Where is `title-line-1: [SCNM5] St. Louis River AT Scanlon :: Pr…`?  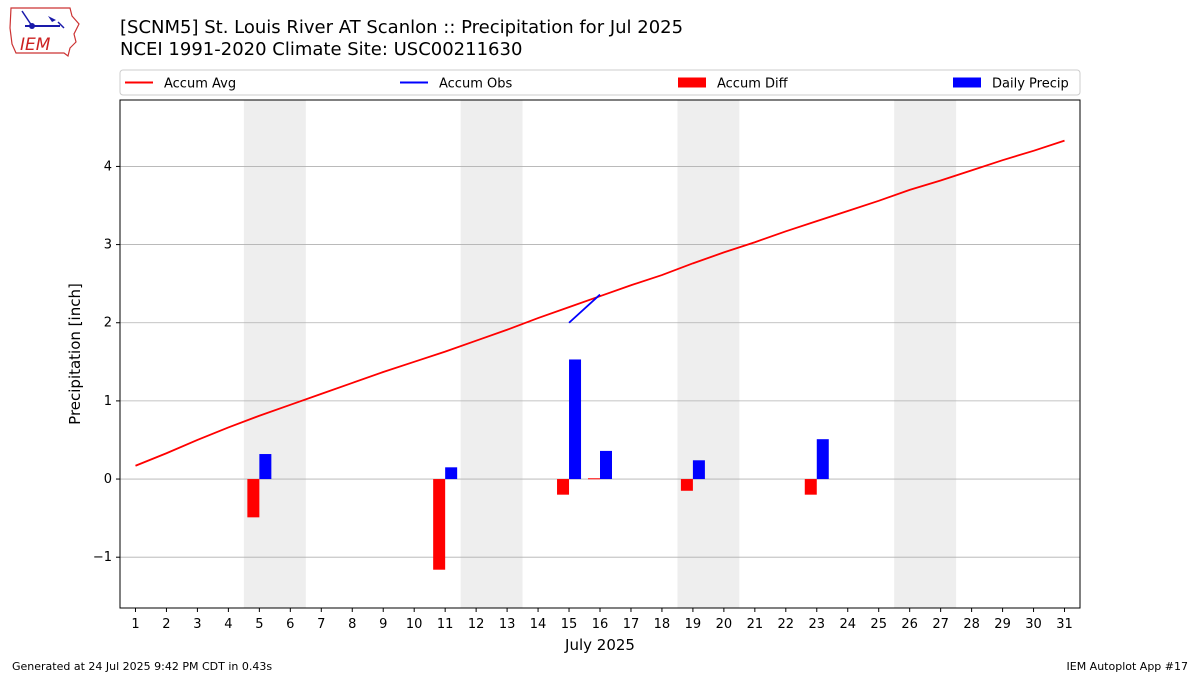
title-line-1: [SCNM5] St. Louis River AT Scanlon :: Pr… is located at coordinates (402, 27).